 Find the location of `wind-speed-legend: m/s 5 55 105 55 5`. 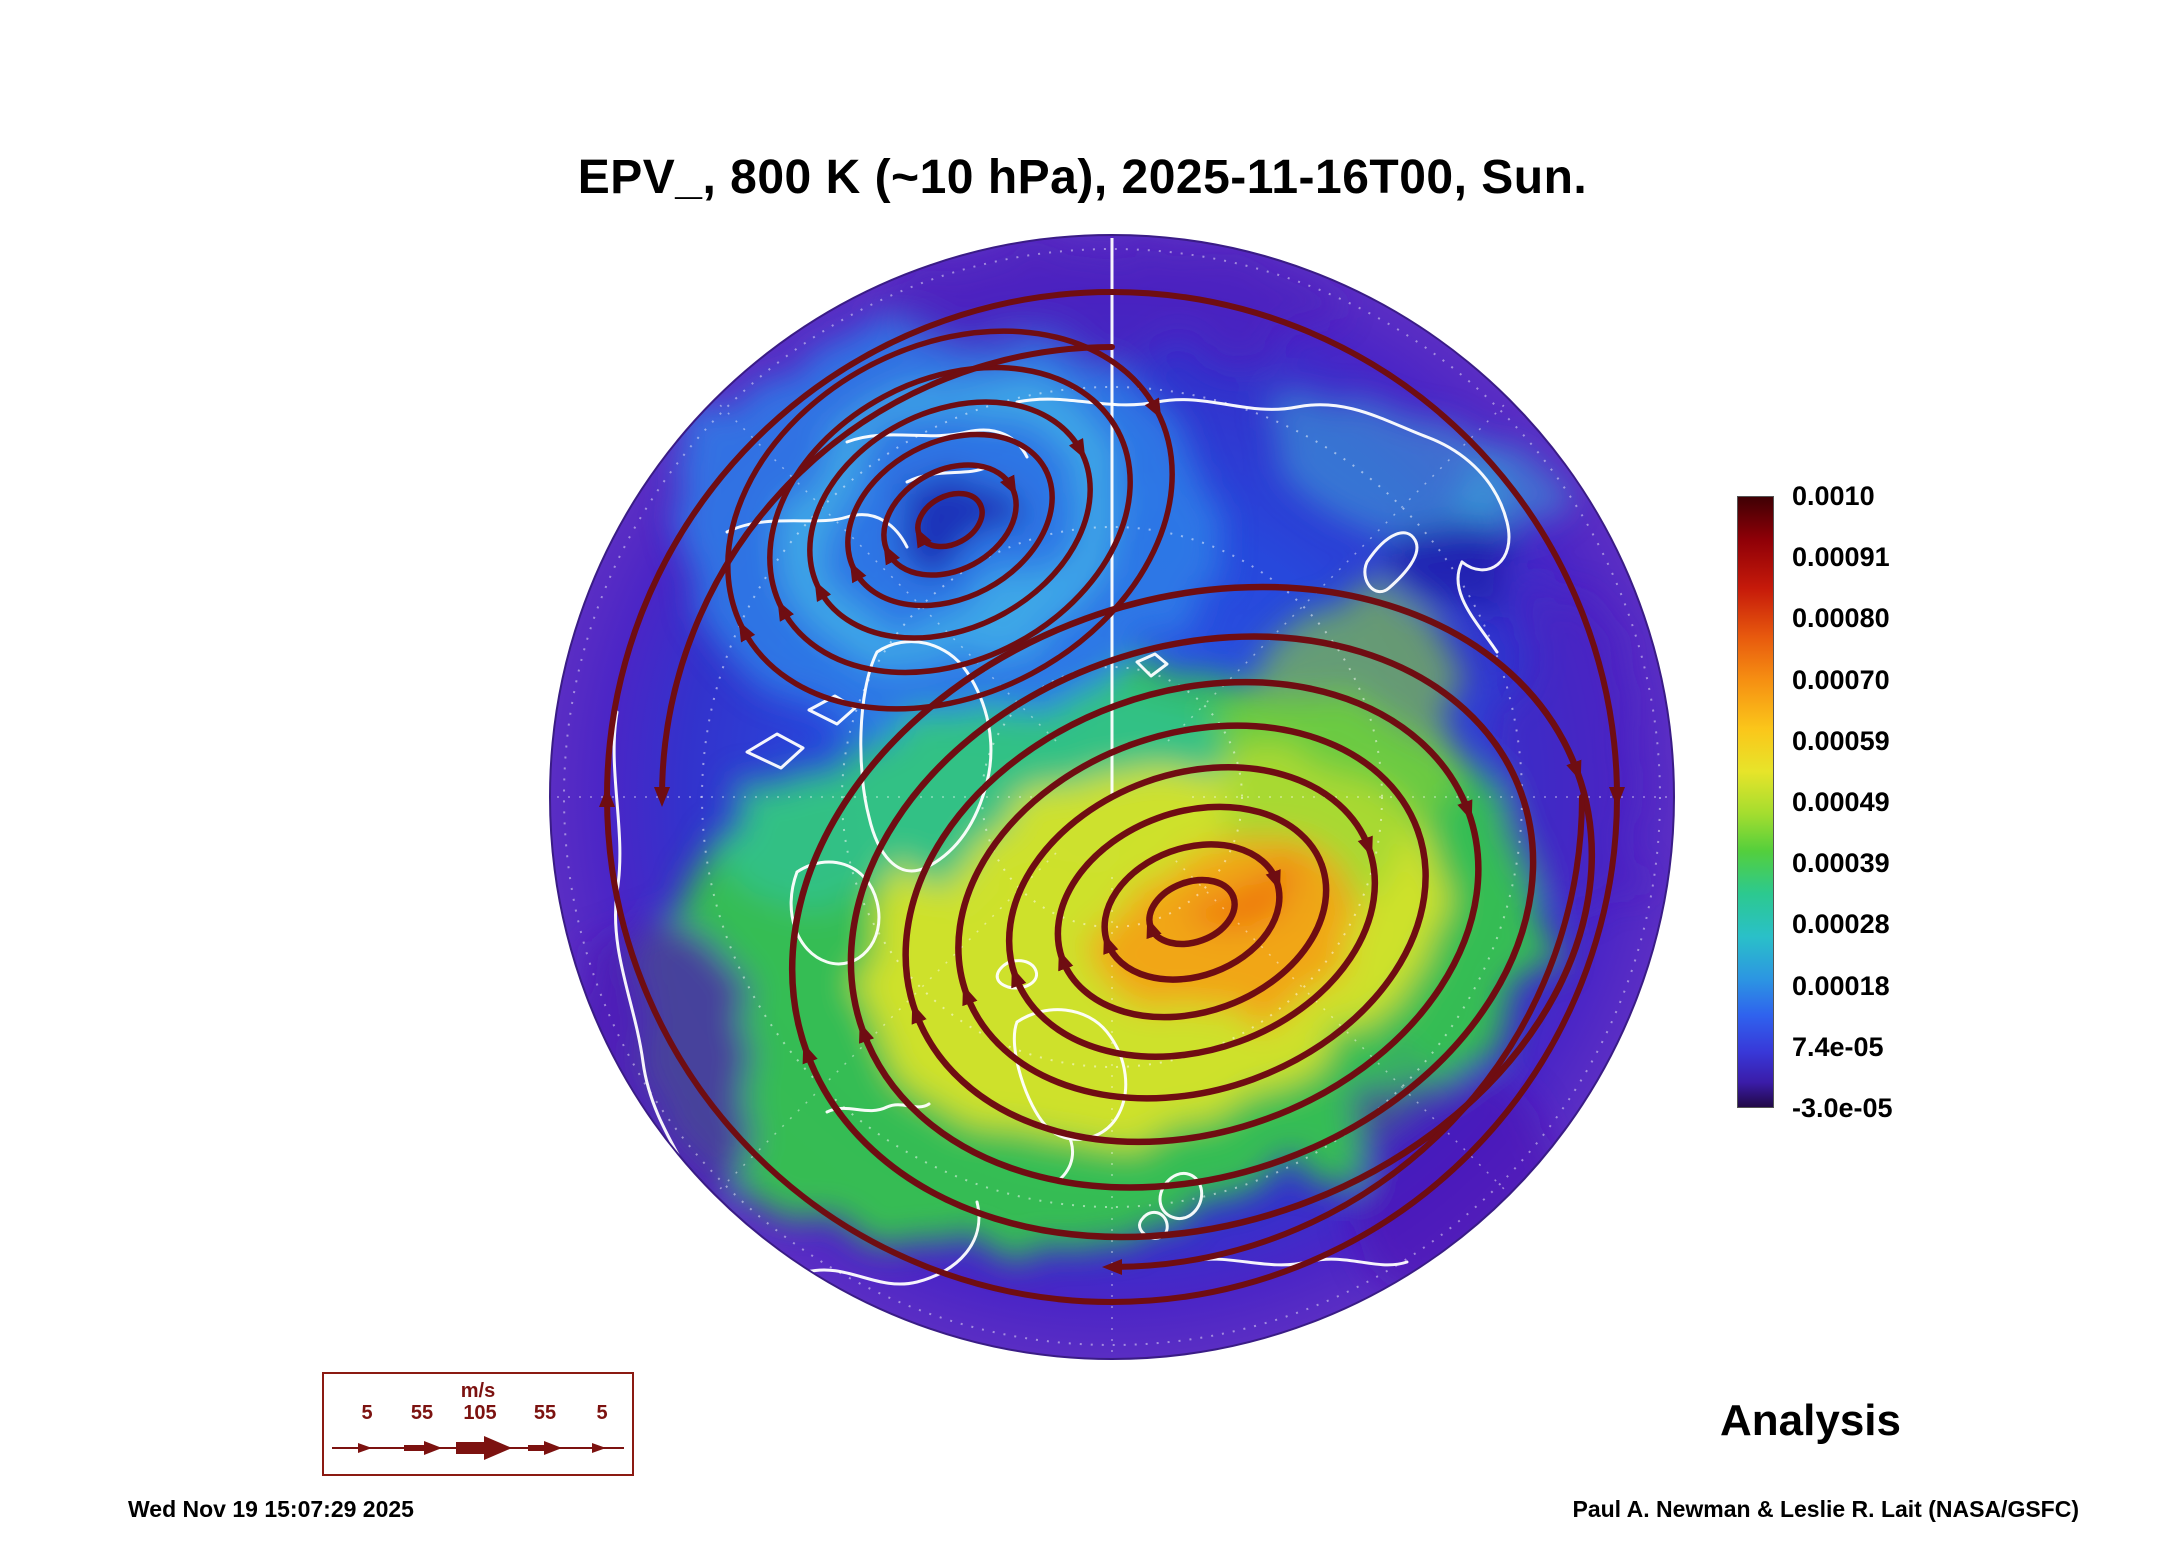

wind-speed-legend: m/s 5 55 105 55 5 is located at coordinates (478, 1424).